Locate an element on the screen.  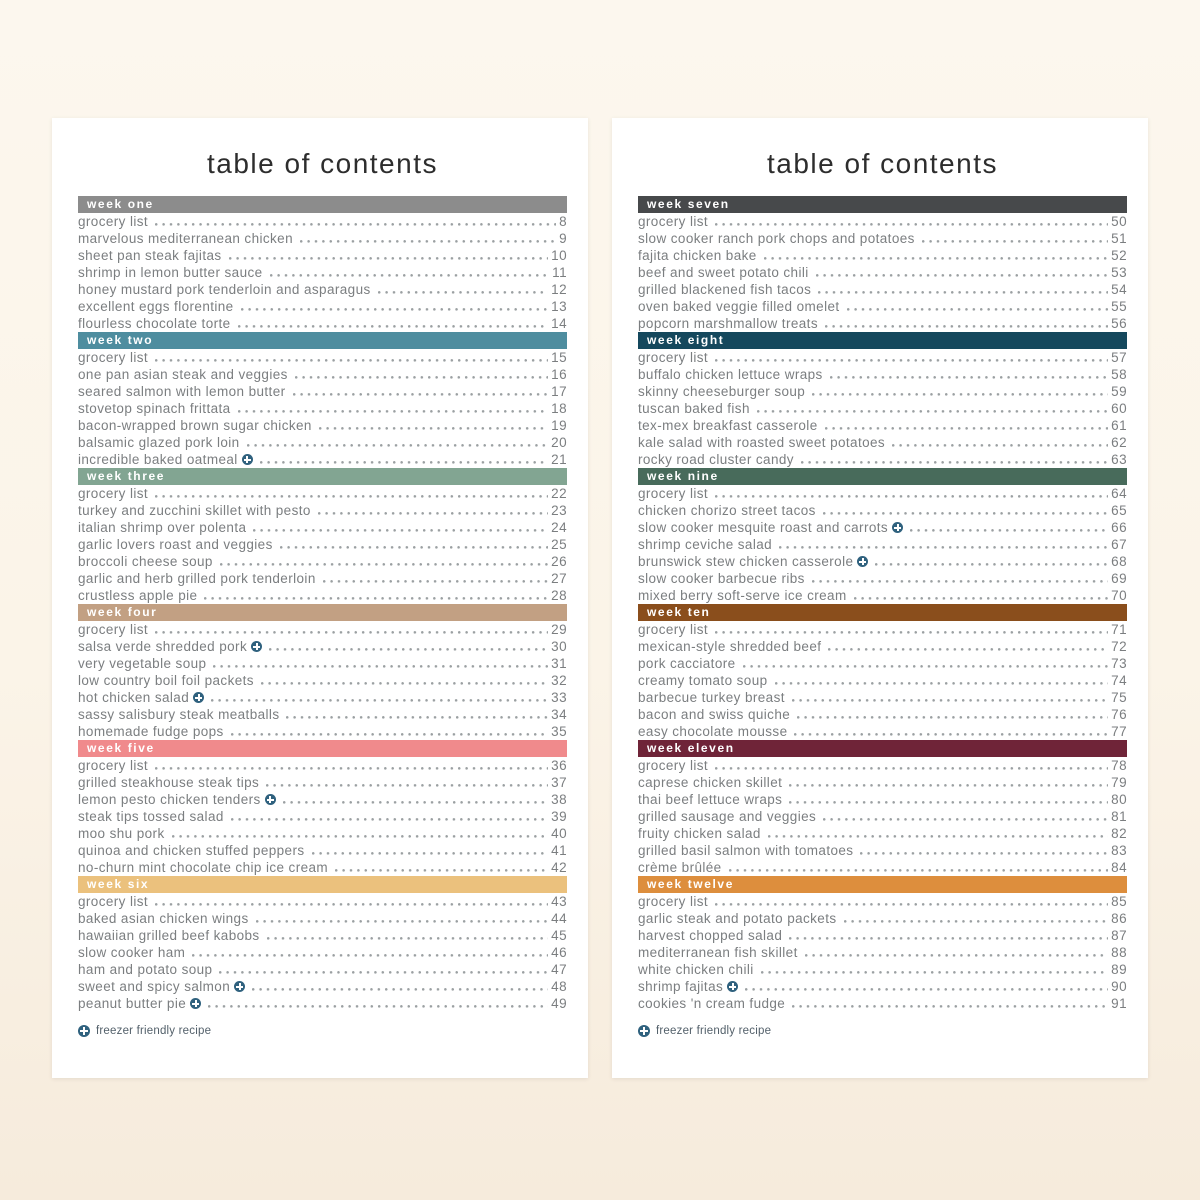
toc-entry-page-number: 39 is located at coordinates (559, 816).